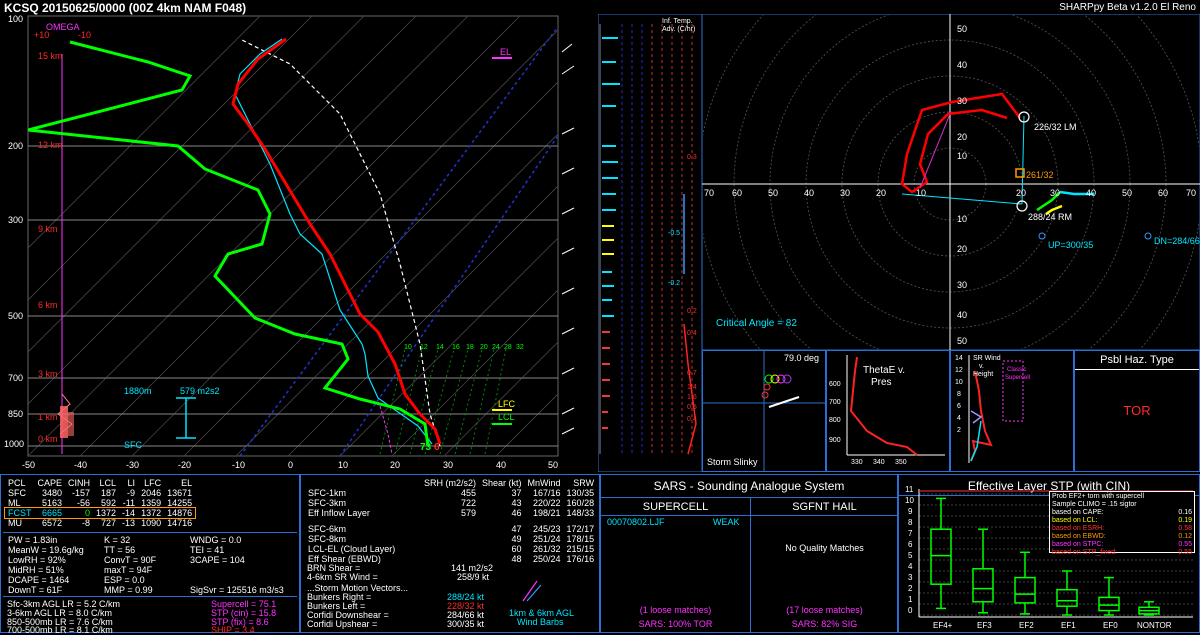 Image resolution: width=1200 pixels, height=635 pixels. Describe the element at coordinates (764, 411) in the screenshot. I see `storm-slinky-panel: 79.0 deg Storm Slinky` at that location.